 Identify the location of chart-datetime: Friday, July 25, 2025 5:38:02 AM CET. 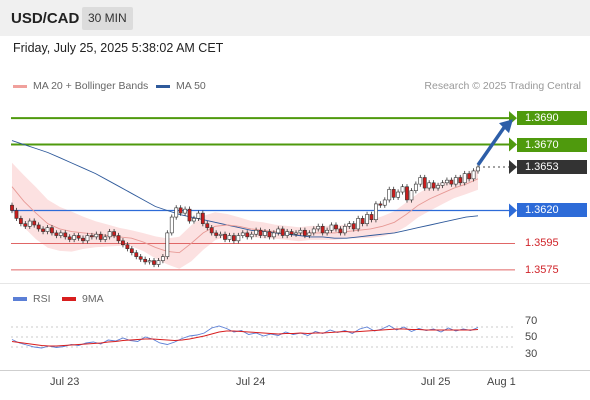
(118, 48).